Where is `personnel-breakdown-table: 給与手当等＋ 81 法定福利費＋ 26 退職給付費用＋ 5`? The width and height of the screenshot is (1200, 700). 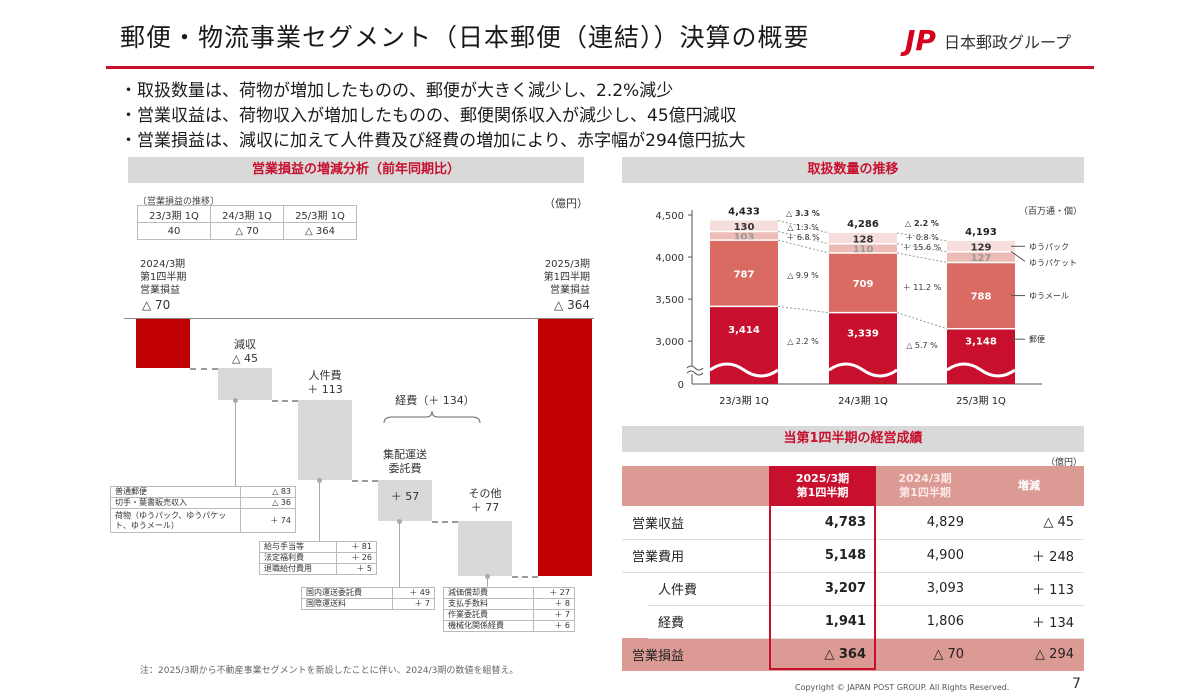 personnel-breakdown-table: 給与手当等＋ 81 法定福利費＋ 26 退職給付費用＋ 5 is located at coordinates (318, 558).